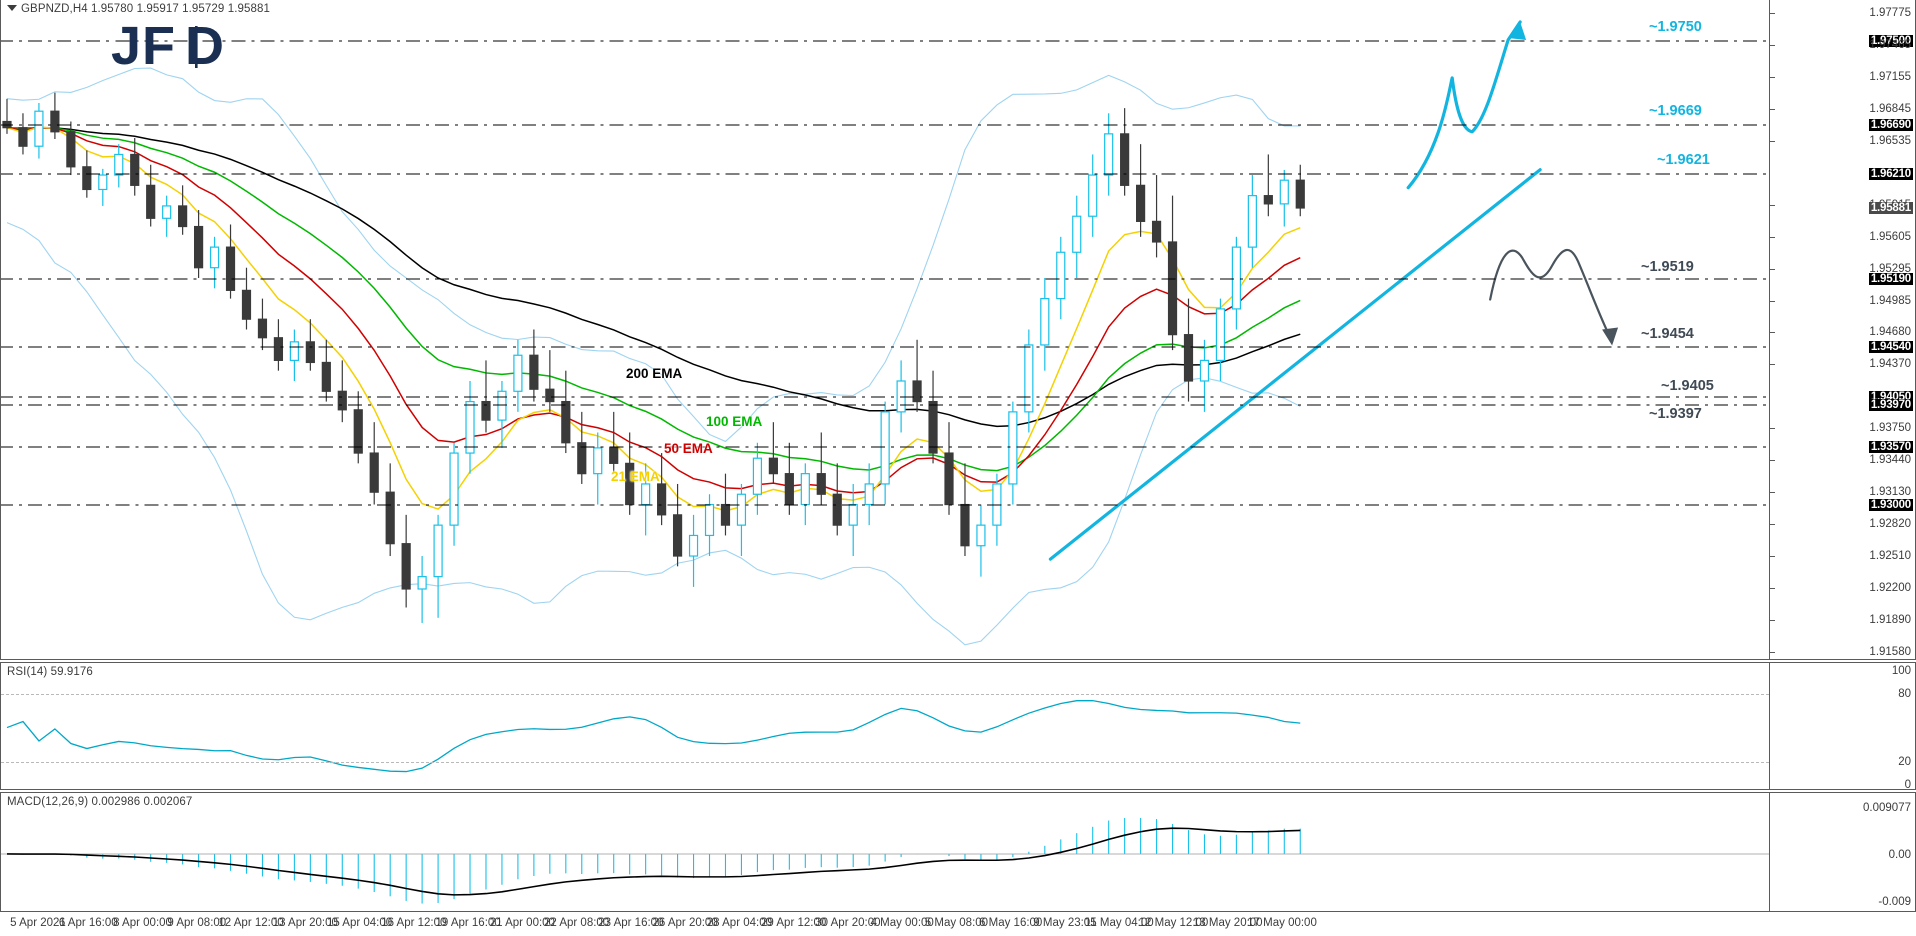  Describe the element at coordinates (1890, 346) in the screenshot. I see `price-level-label: 1.94540` at that location.